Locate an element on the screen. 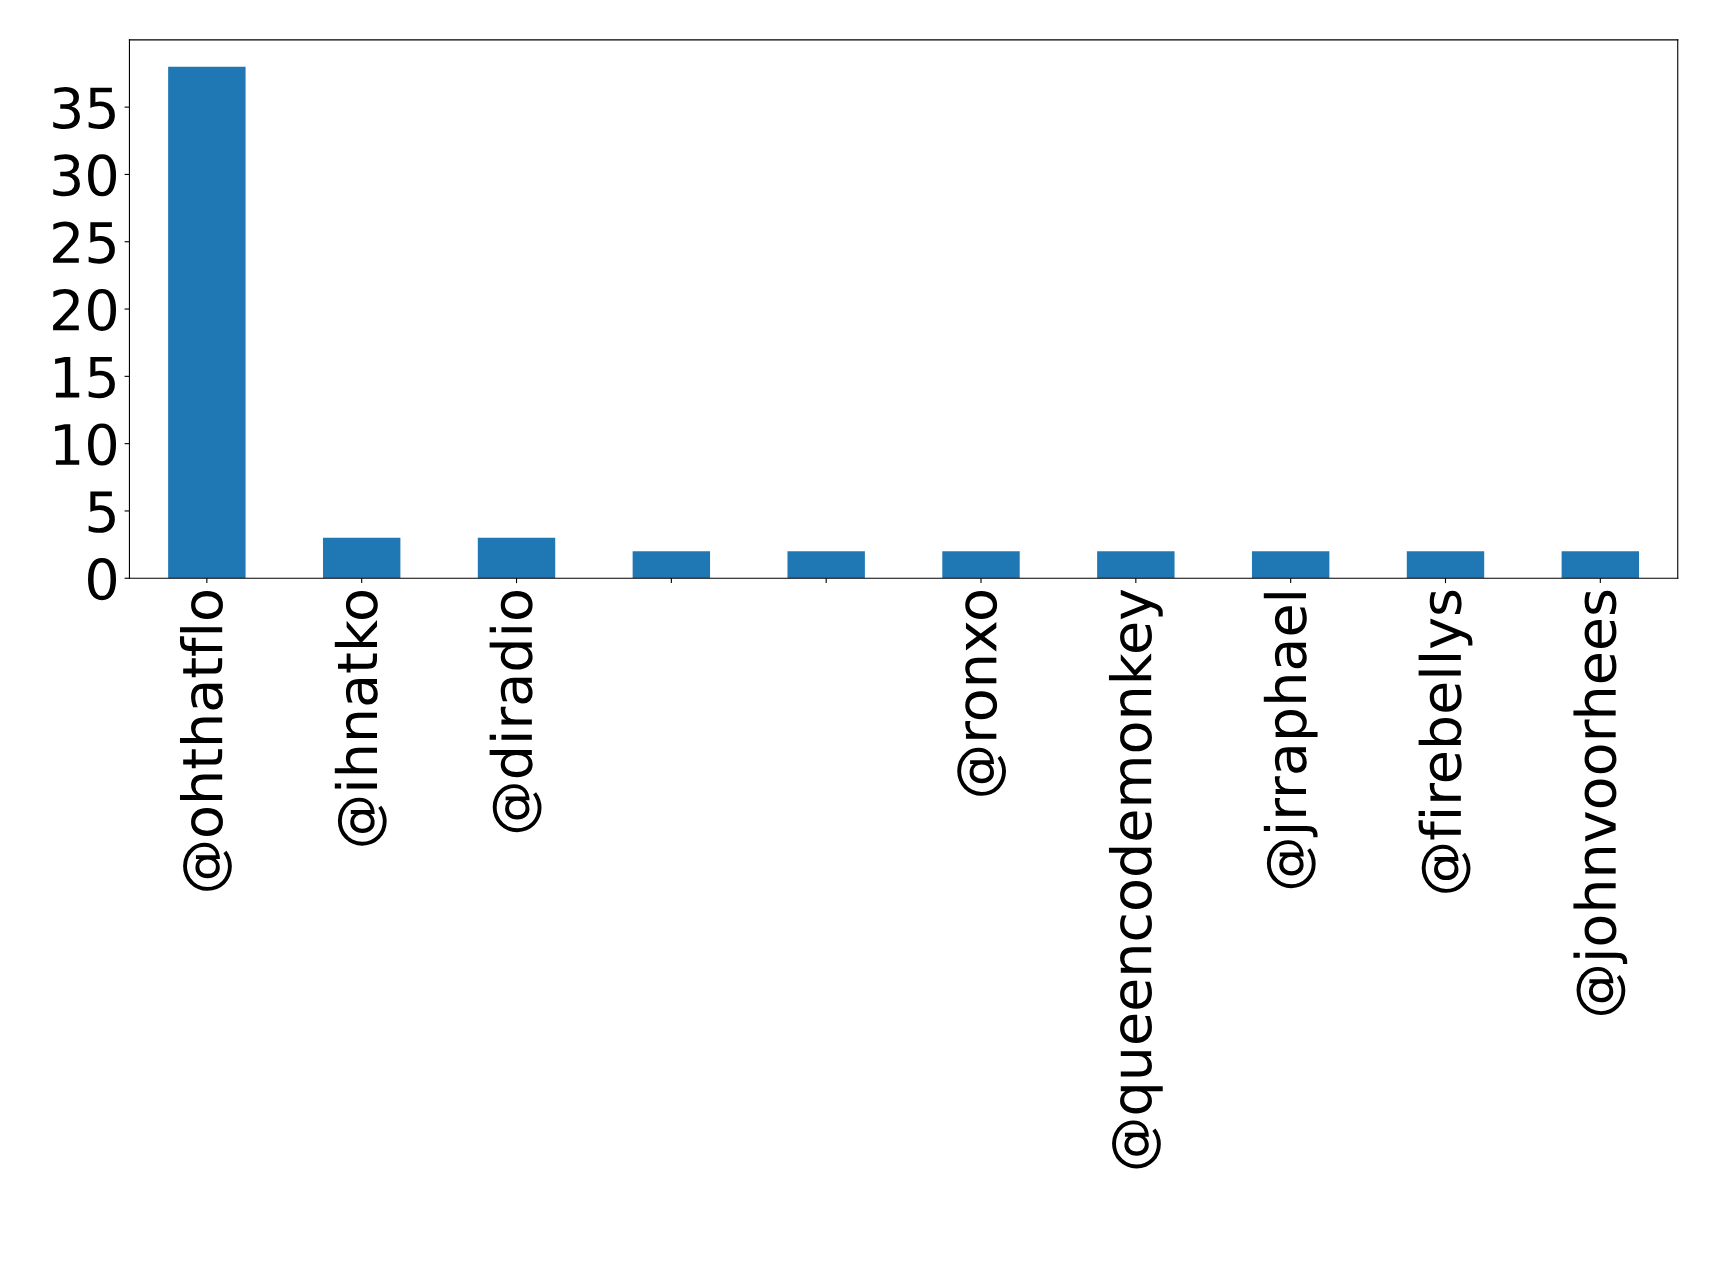 The height and width of the screenshot is (1285, 1719). y-tick-label: 0 is located at coordinates (102, 579).